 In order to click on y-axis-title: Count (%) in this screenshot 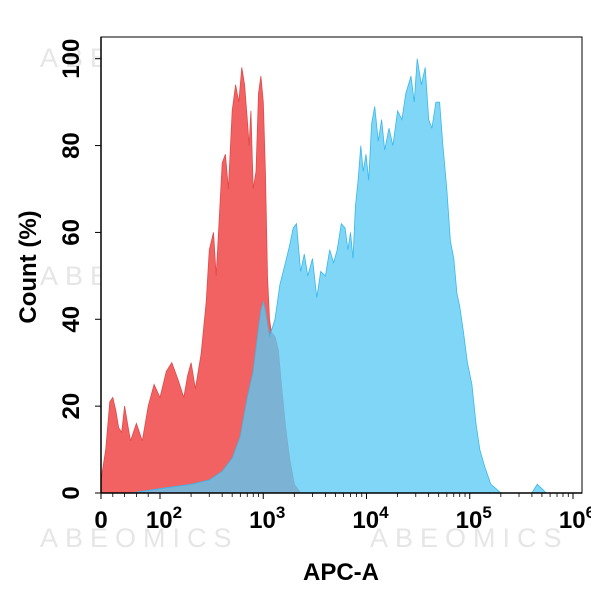, I will do `click(28, 266)`.